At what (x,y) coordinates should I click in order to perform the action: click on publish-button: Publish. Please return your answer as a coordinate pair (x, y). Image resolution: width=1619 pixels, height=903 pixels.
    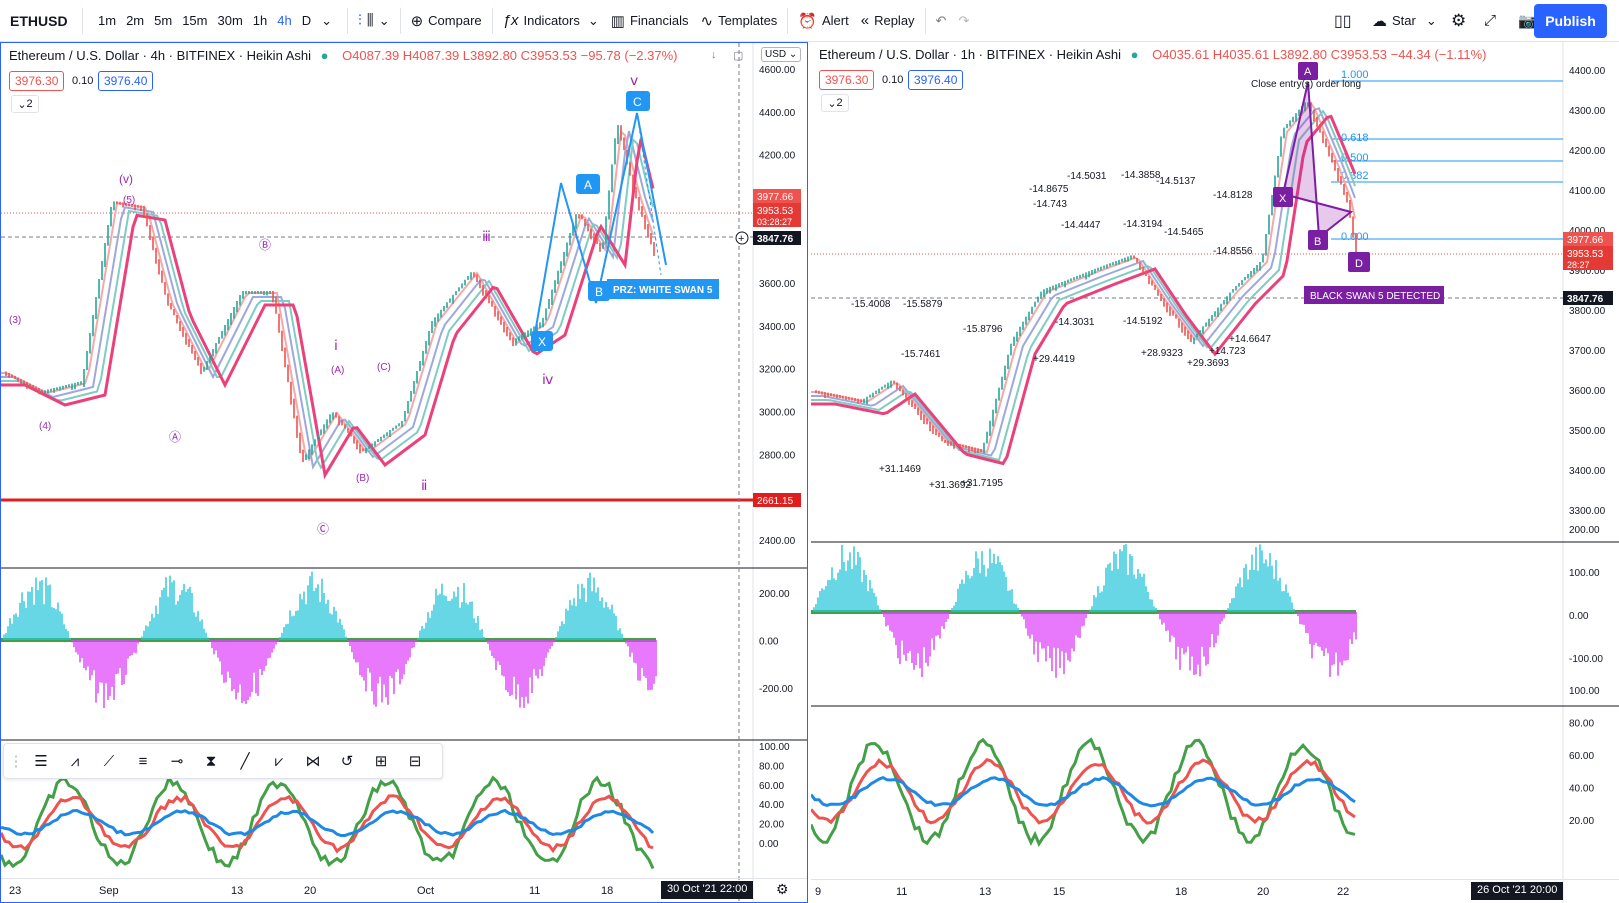
    Looking at the image, I should click on (1570, 21).